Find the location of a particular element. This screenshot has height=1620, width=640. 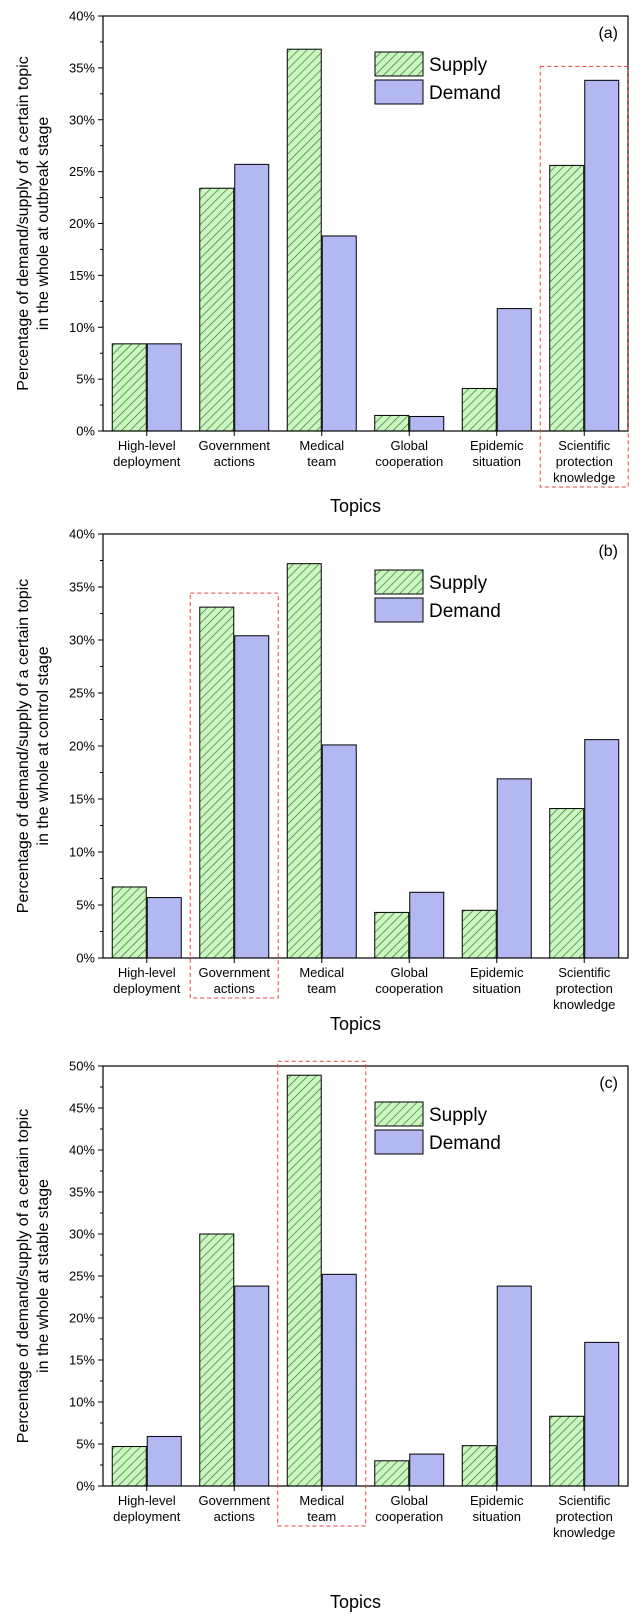

legend-swatch-demand is located at coordinates (399, 1142).